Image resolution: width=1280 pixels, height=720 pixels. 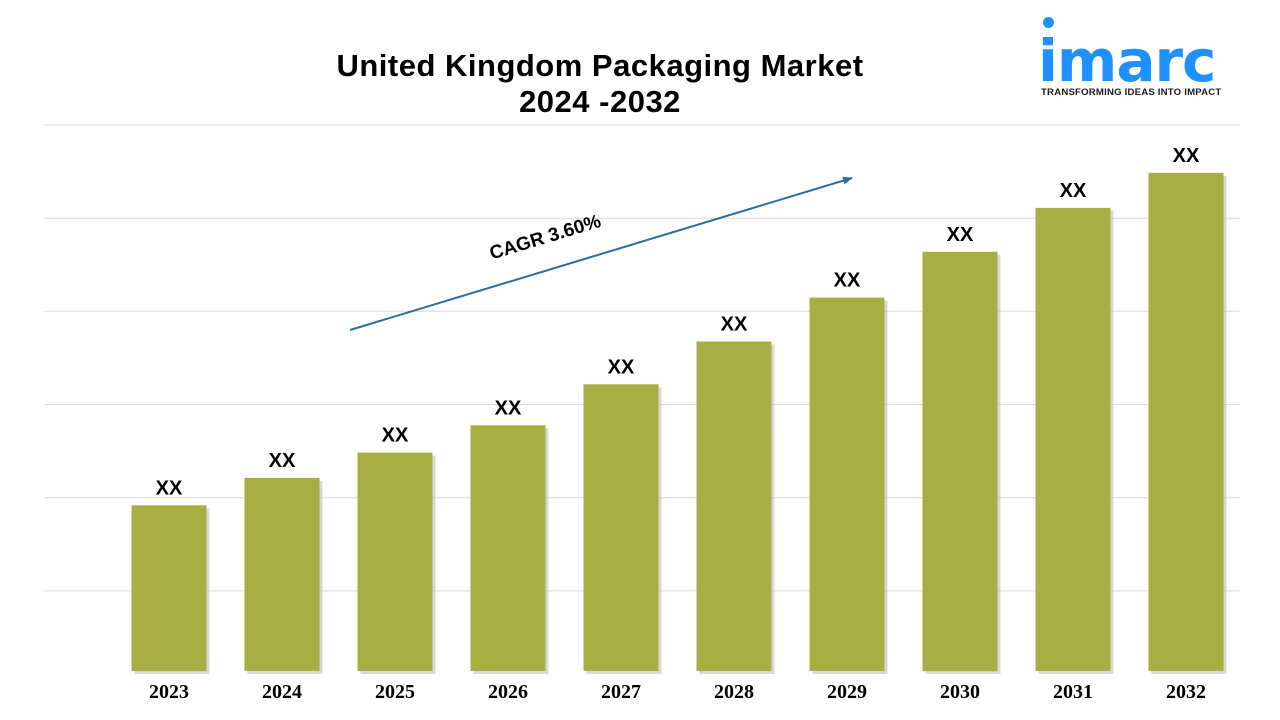 I want to click on logo-dot-icon, so click(x=1048, y=22).